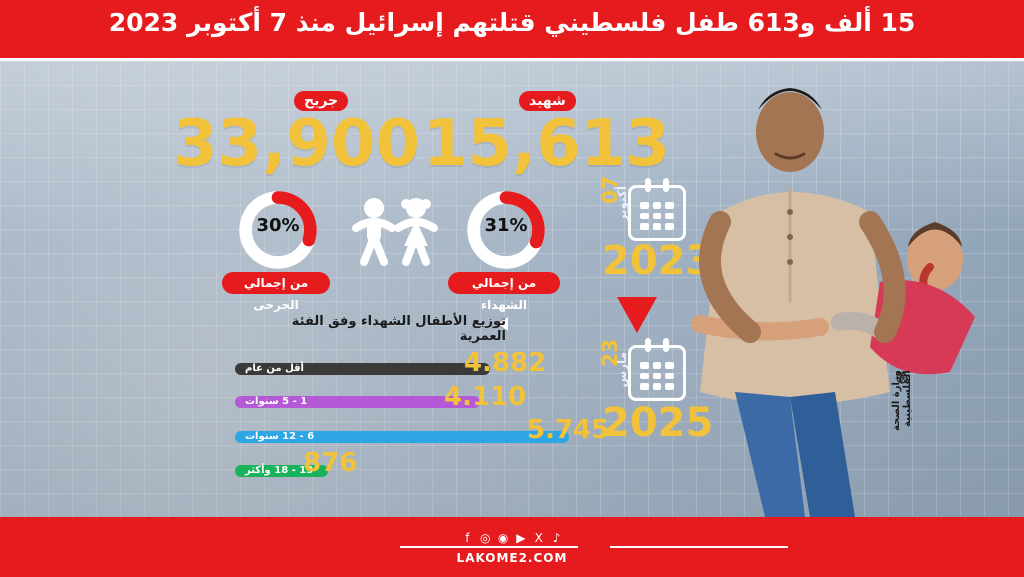 This screenshot has height=577, width=1024. Describe the element at coordinates (512, 538) in the screenshot. I see `social-icons: f ◎ ◉ ▶ X ♪` at that location.